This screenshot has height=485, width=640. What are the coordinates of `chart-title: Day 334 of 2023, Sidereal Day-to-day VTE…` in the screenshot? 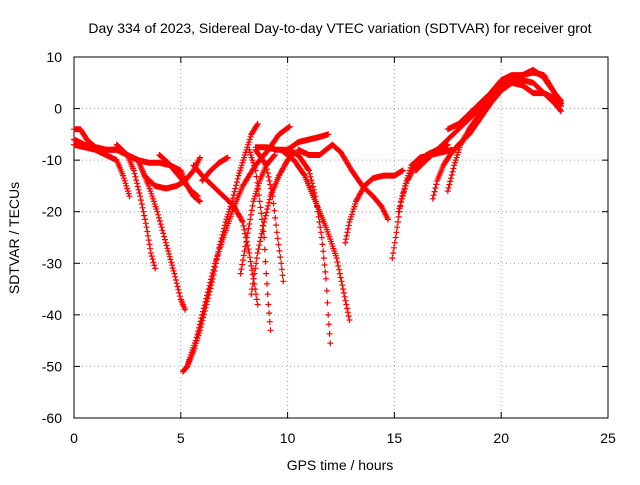 It's located at (339, 28).